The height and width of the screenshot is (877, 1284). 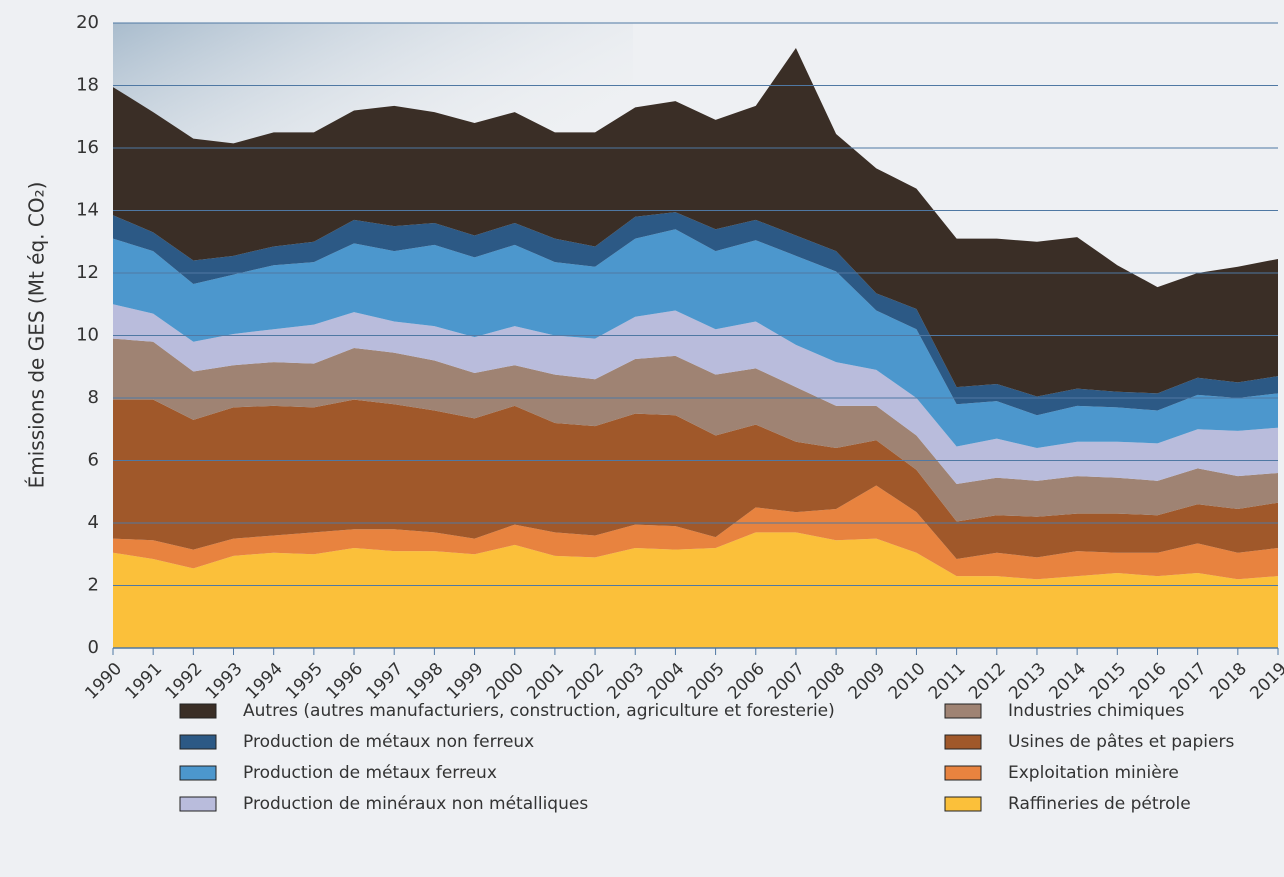 What do you see at coordinates (1099, 804) in the screenshot?
I see `legend-label: Raffineries de pétrole` at bounding box center [1099, 804].